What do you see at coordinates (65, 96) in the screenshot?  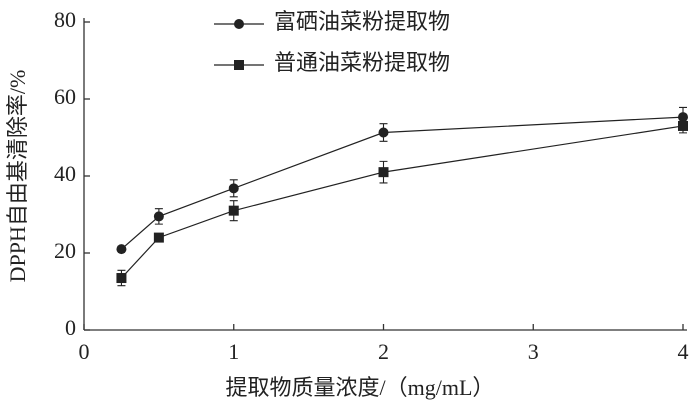 I see `y-tick-label: 60` at bounding box center [65, 96].